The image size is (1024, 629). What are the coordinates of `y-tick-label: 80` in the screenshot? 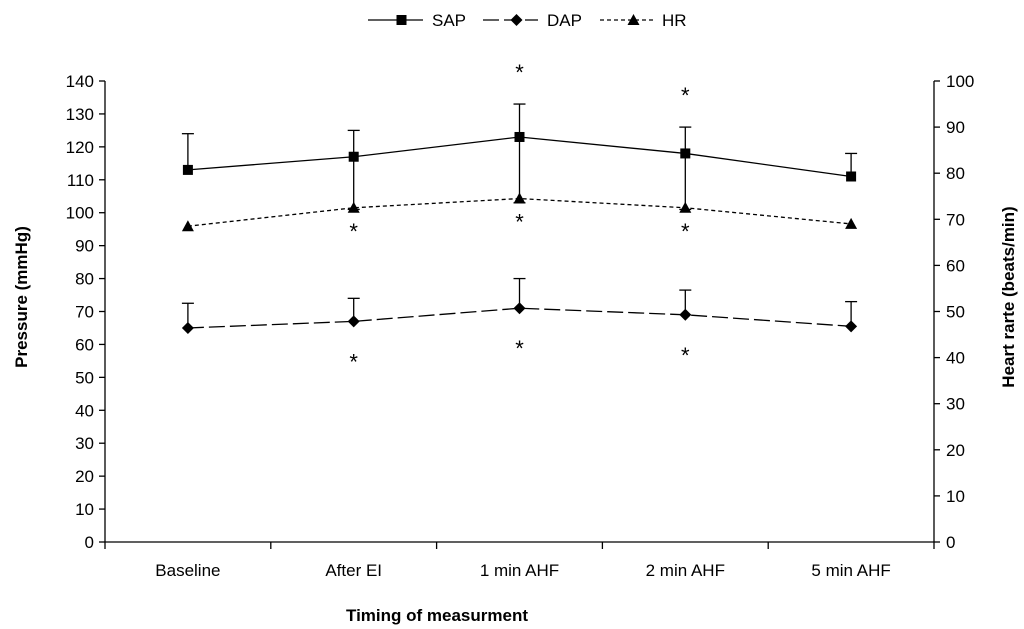 It's located at (84, 279).